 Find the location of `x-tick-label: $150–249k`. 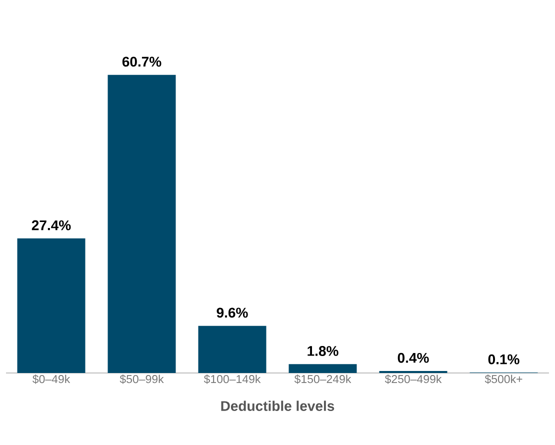

x-tick-label: $150–249k is located at coordinates (323, 379).